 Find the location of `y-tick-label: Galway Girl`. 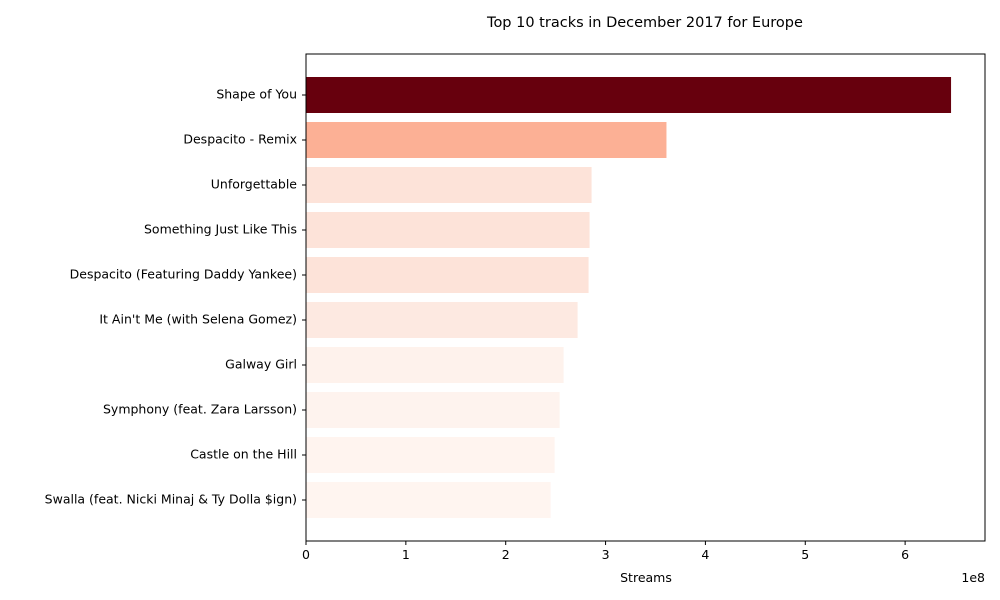

y-tick-label: Galway Girl is located at coordinates (261, 364).